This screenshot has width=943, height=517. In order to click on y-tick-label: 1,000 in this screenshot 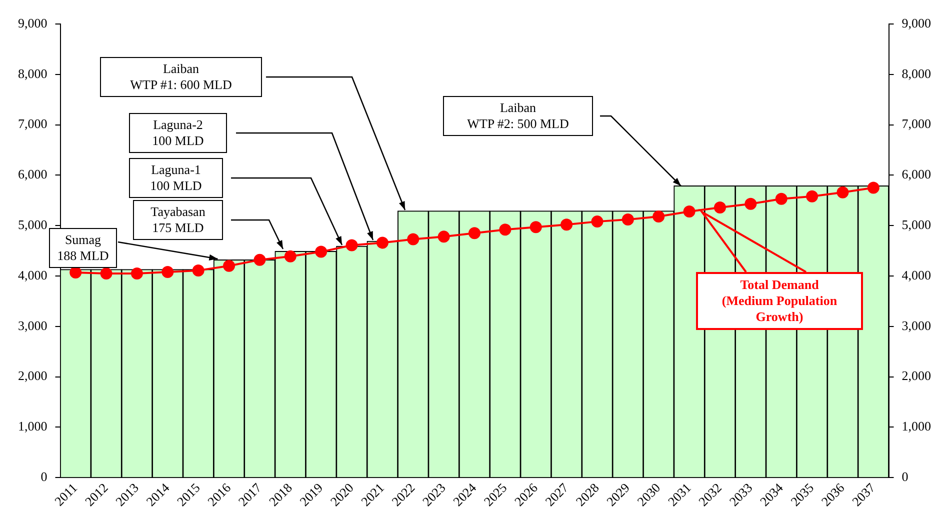, I will do `click(33, 426)`.